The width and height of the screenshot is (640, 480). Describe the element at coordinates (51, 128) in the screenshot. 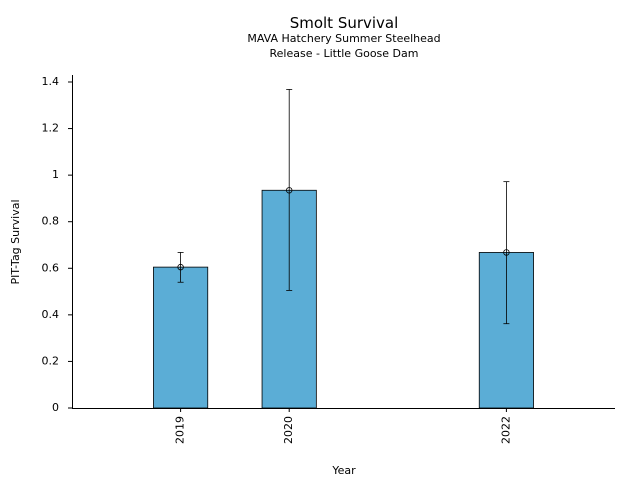

I see `y-tick-label-6: 1.2` at that location.